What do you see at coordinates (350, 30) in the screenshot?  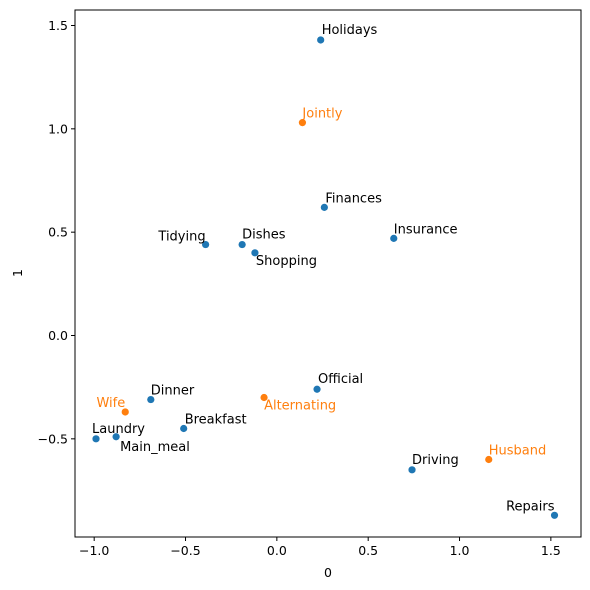 I see `rows-point-label: Holidays` at bounding box center [350, 30].